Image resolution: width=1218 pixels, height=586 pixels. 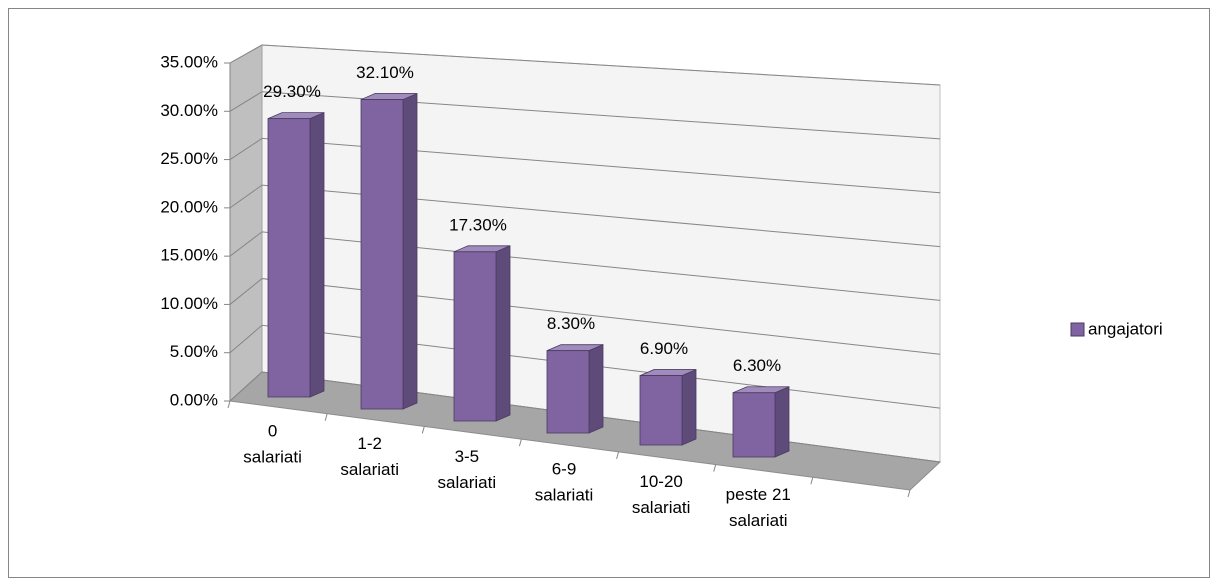 I want to click on y-tick-label: 10.00%, so click(x=189, y=303).